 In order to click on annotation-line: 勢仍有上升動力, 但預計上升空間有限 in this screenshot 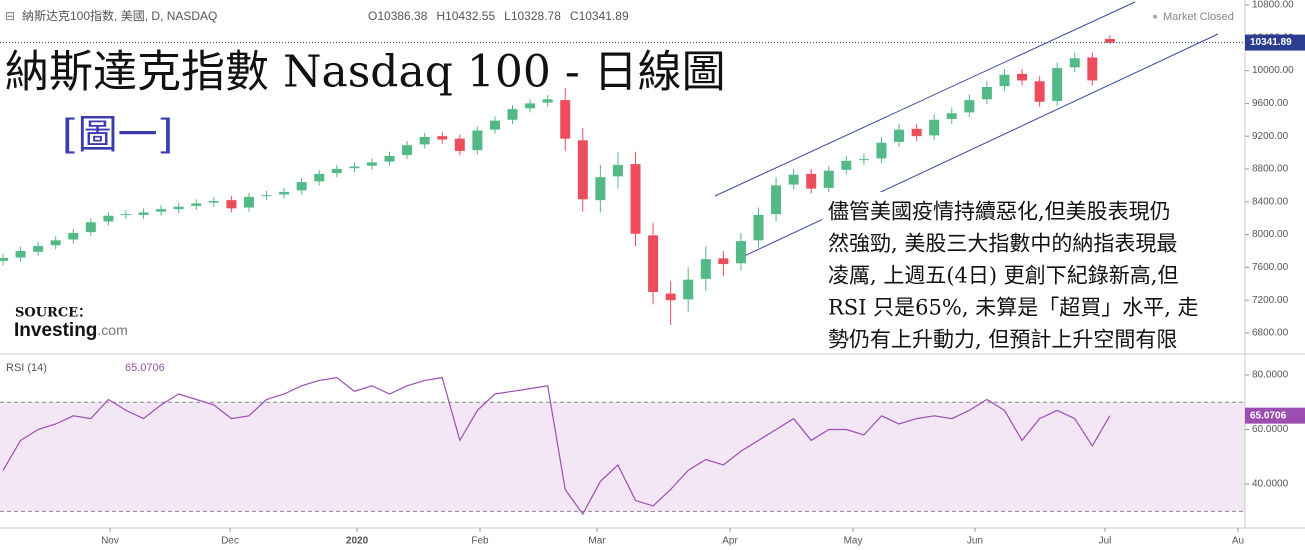, I will do `click(1002, 340)`.